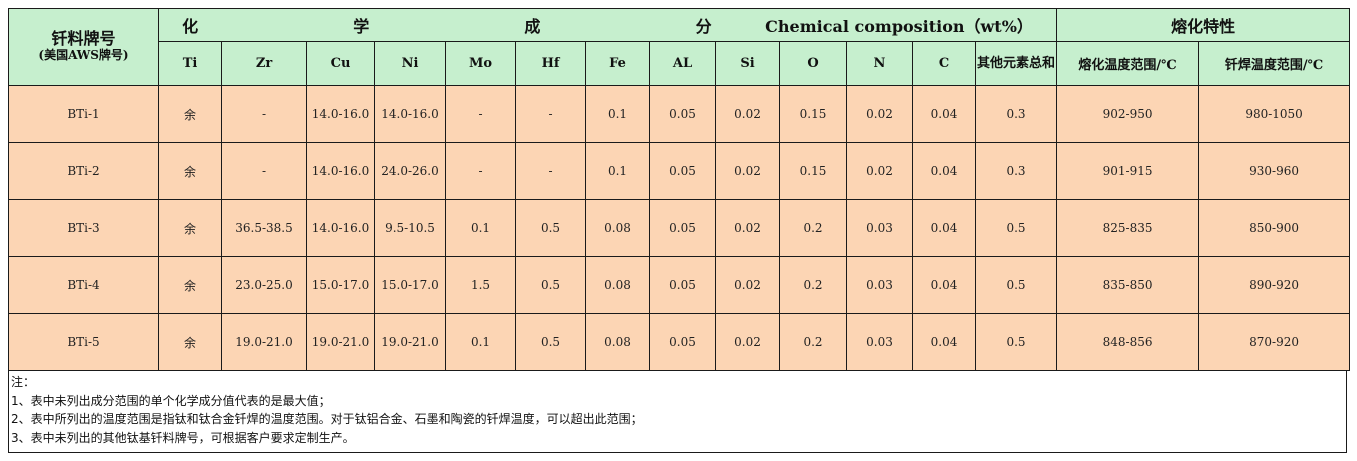  What do you see at coordinates (171, 400) in the screenshot?
I see `note-item-1: 1、表中未列出成分范围的单个化学成分值代表的是最大值；` at bounding box center [171, 400].